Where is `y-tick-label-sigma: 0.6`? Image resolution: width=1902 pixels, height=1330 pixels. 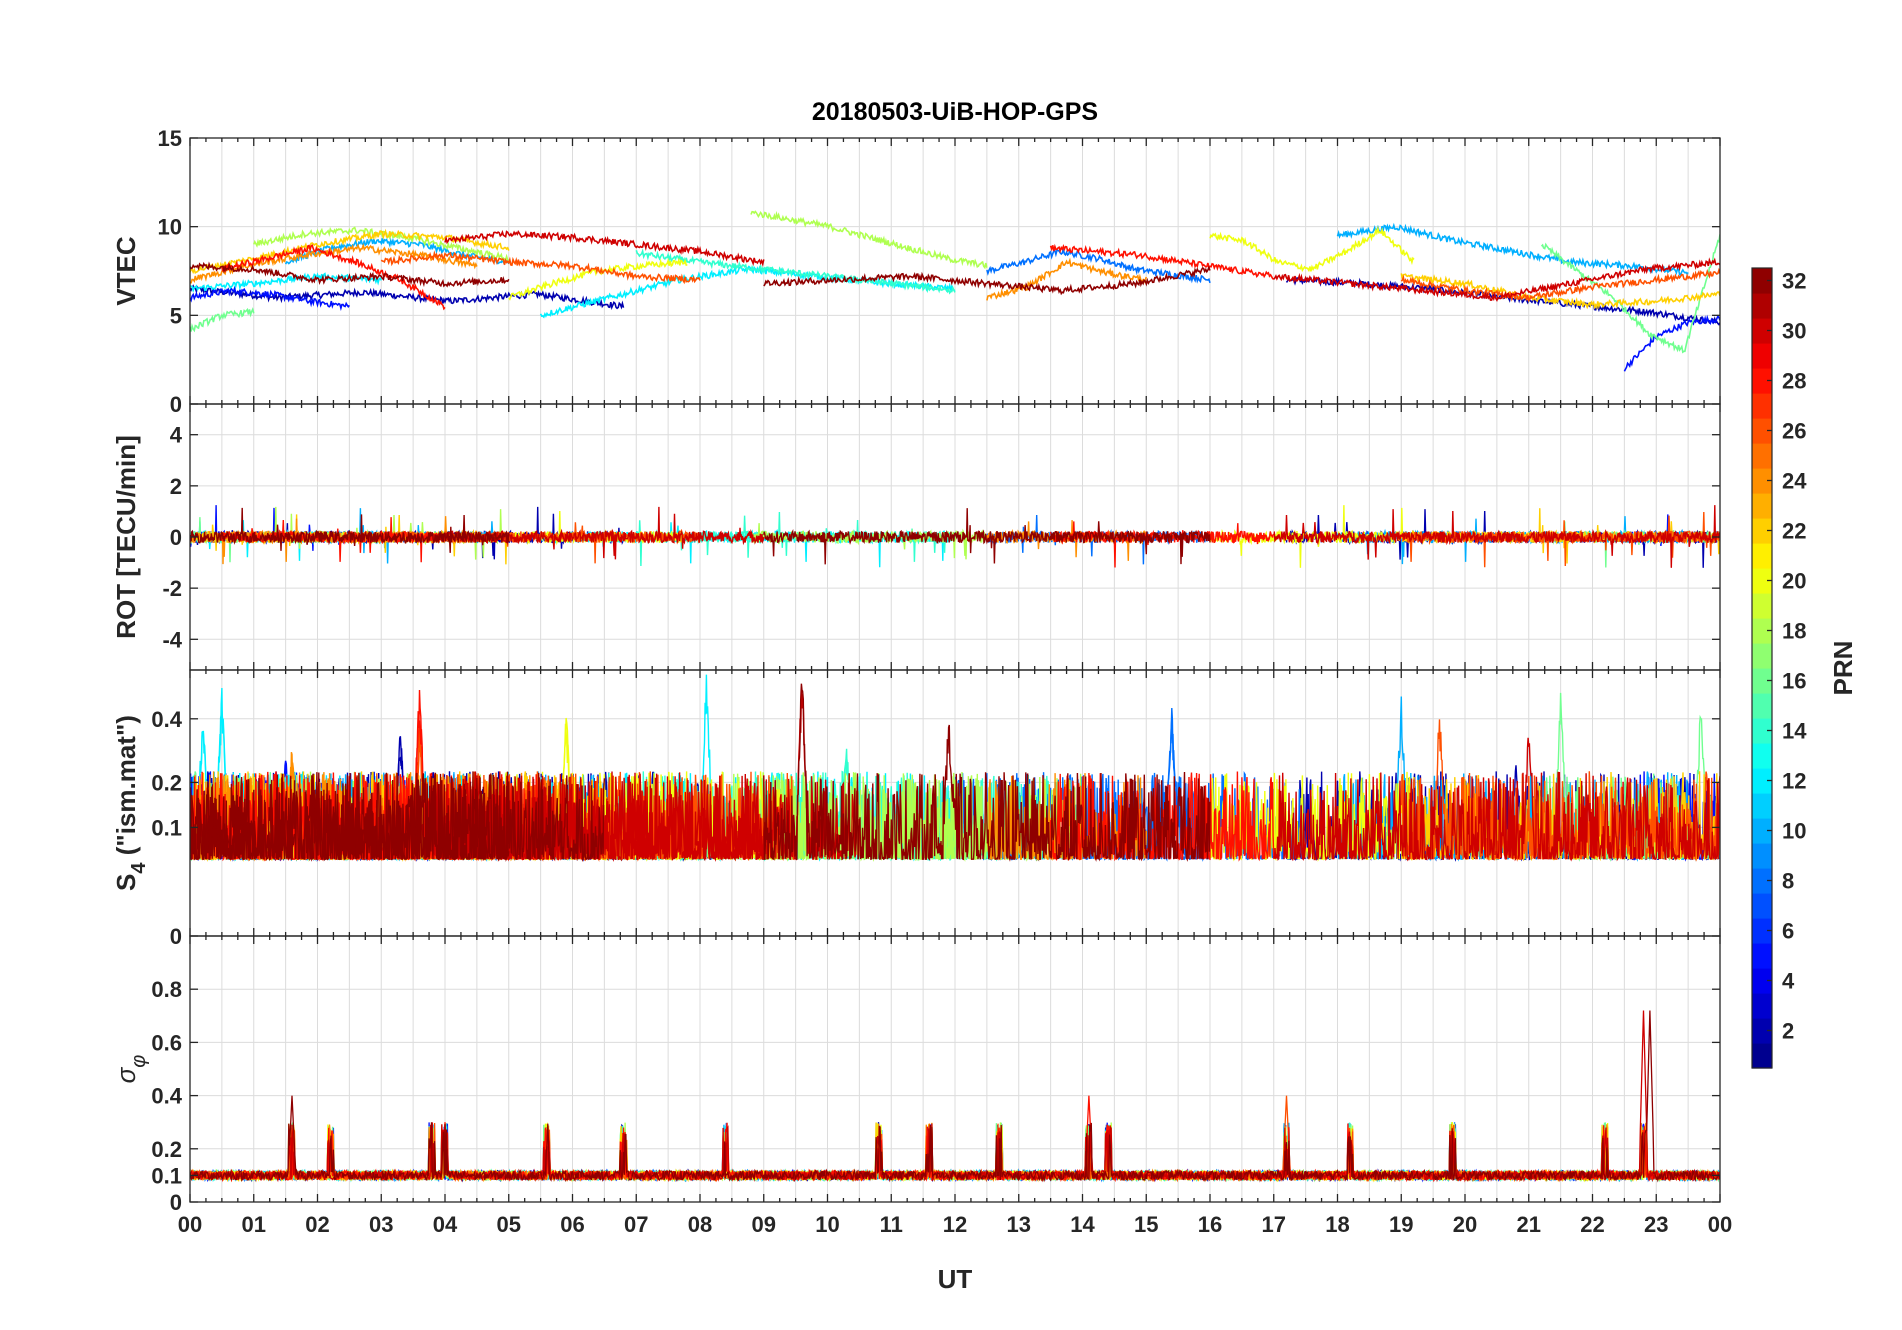
y-tick-label-sigma: 0.6 is located at coordinates (166, 1042).